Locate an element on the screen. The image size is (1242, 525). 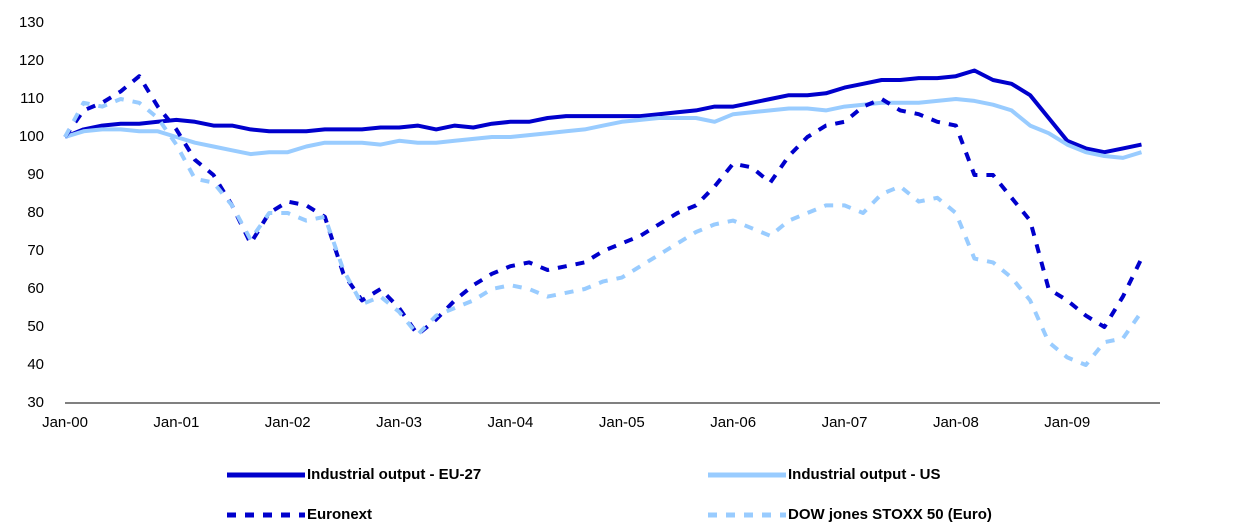
x-tick-label: Jan-09 is located at coordinates (1067, 422).